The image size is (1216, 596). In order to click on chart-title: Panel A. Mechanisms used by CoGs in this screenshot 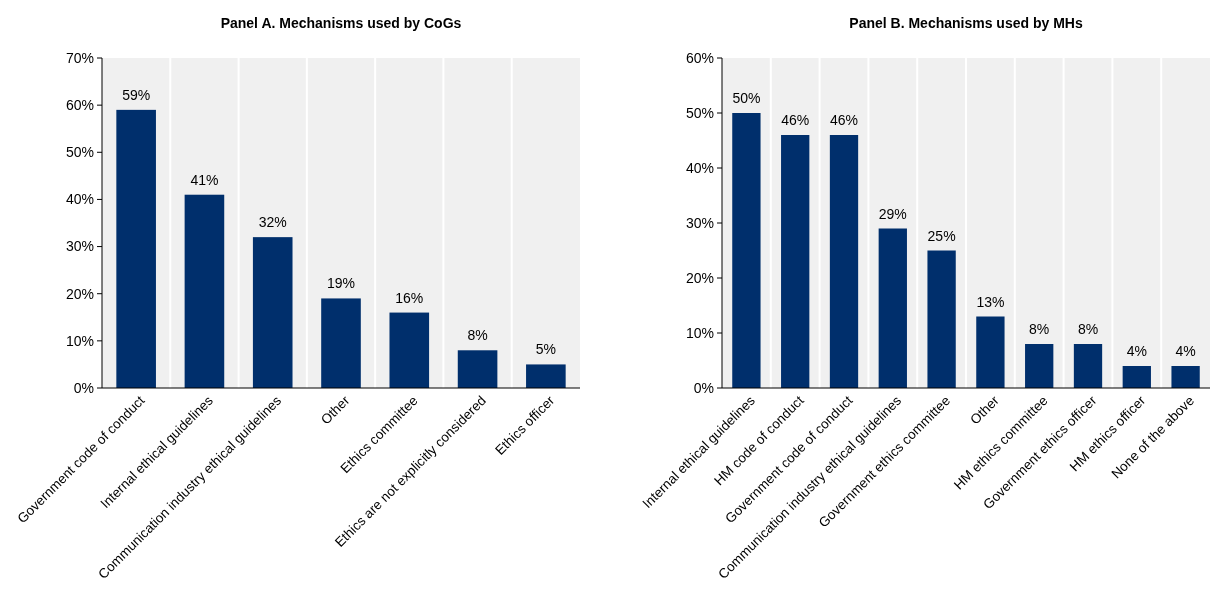, I will do `click(341, 23)`.